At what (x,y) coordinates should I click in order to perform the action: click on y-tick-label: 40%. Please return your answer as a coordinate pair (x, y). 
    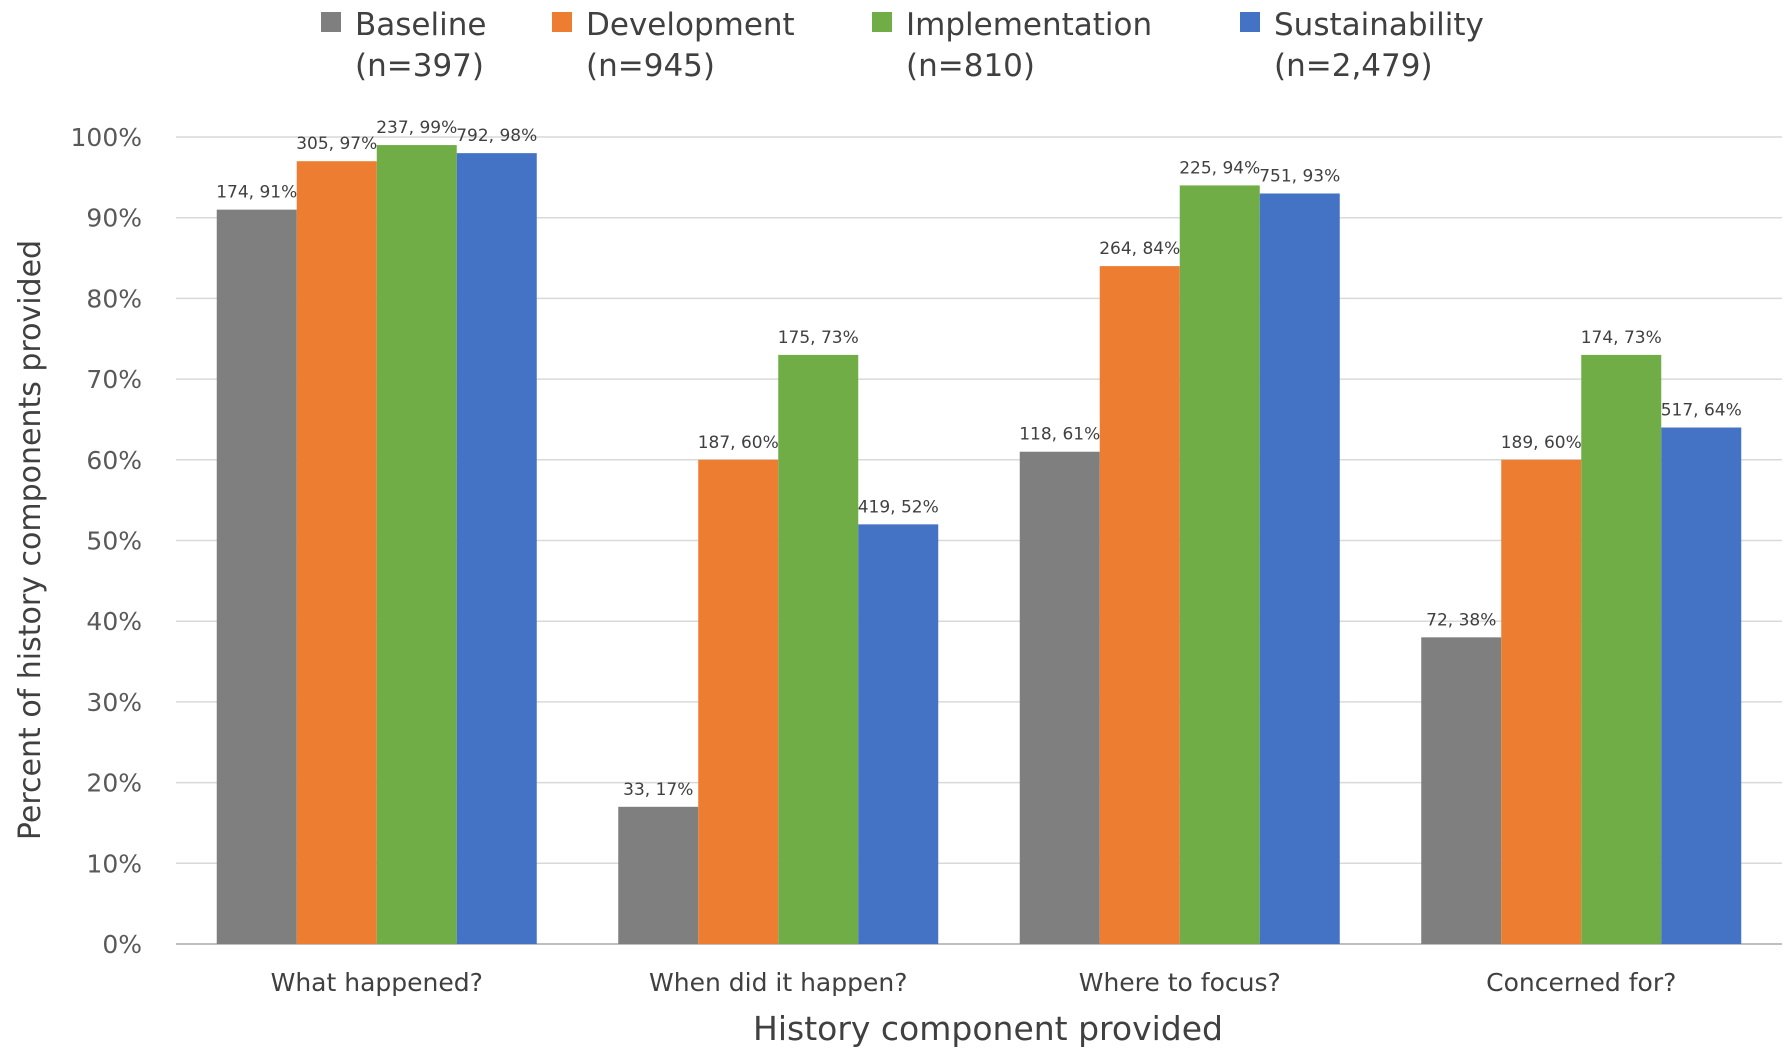
    Looking at the image, I should click on (114, 621).